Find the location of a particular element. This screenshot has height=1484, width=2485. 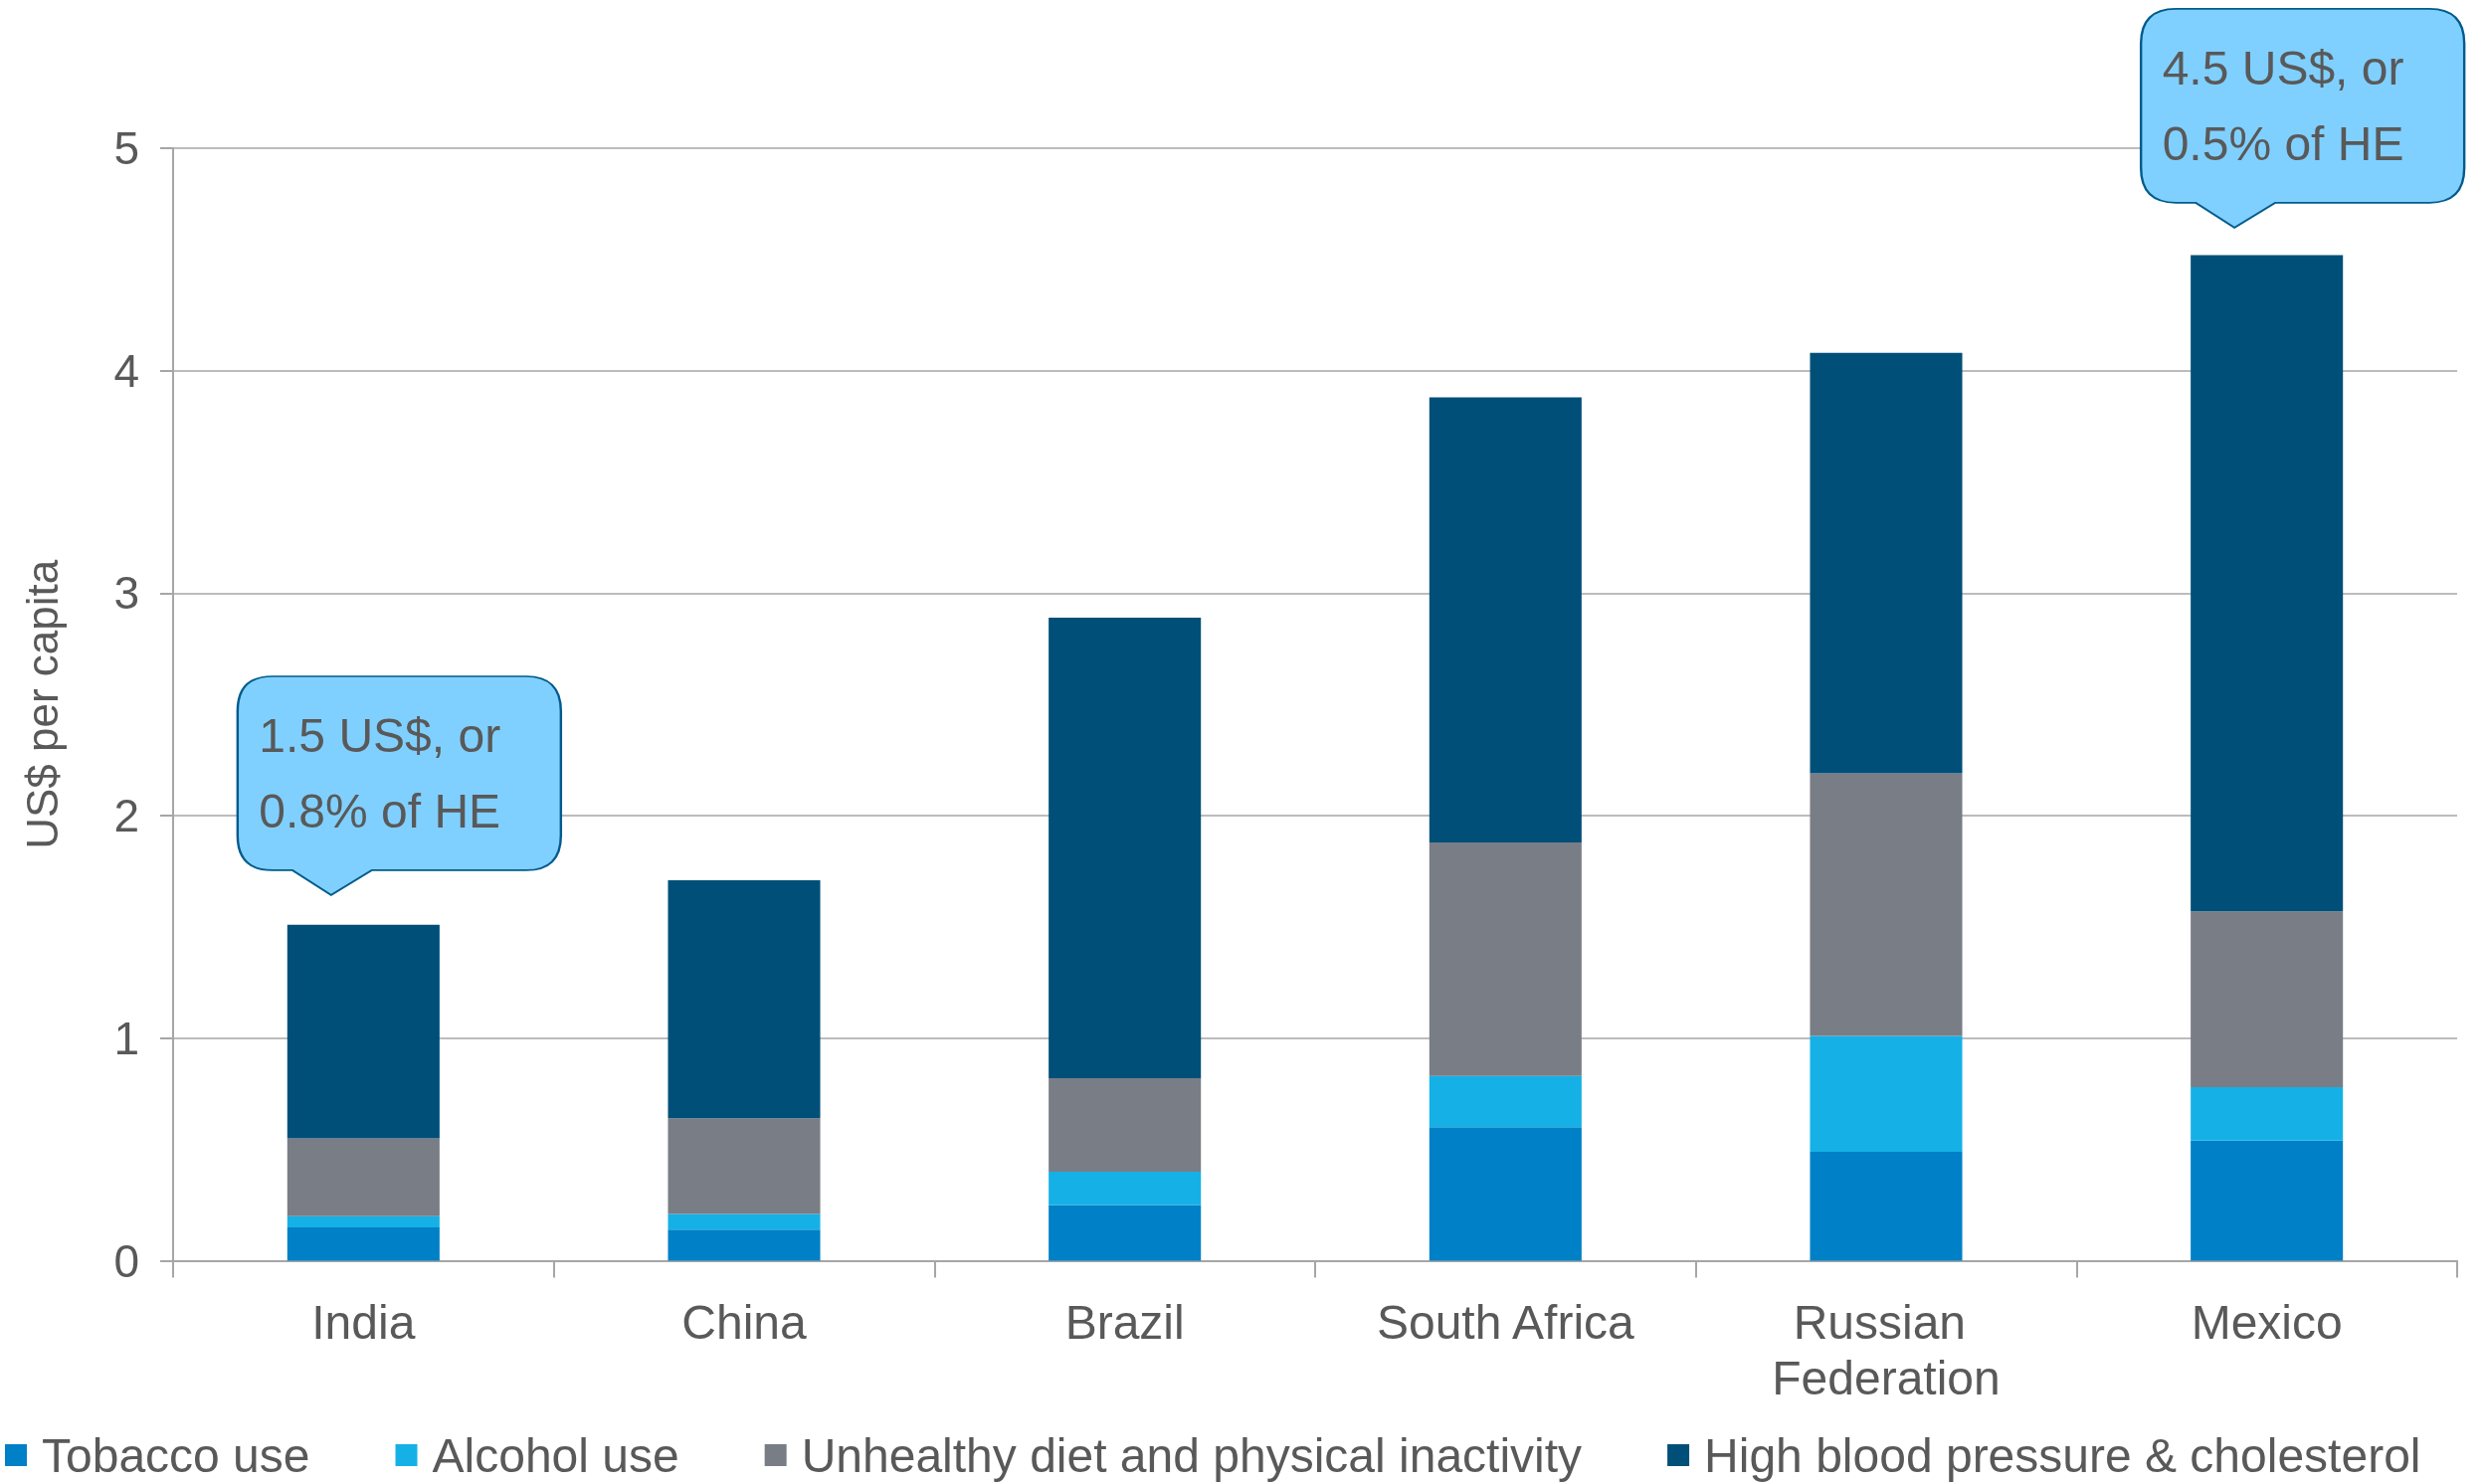

y-tick-label: 2 is located at coordinates (126, 816).